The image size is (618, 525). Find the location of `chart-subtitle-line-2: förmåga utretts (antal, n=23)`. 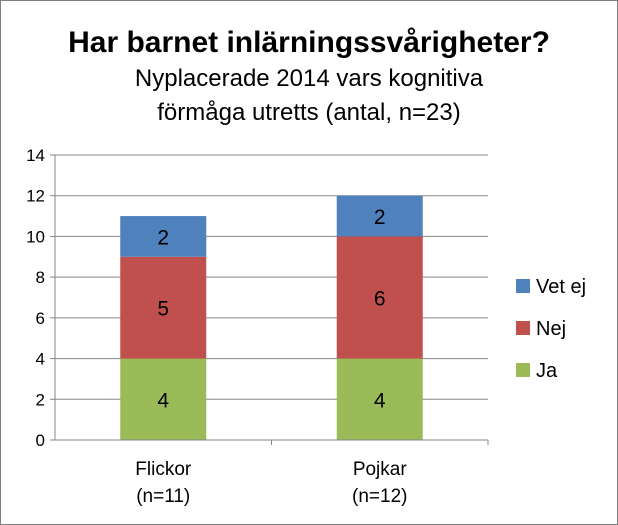

chart-subtitle-line-2: förmåga utretts (antal, n=23) is located at coordinates (309, 112).